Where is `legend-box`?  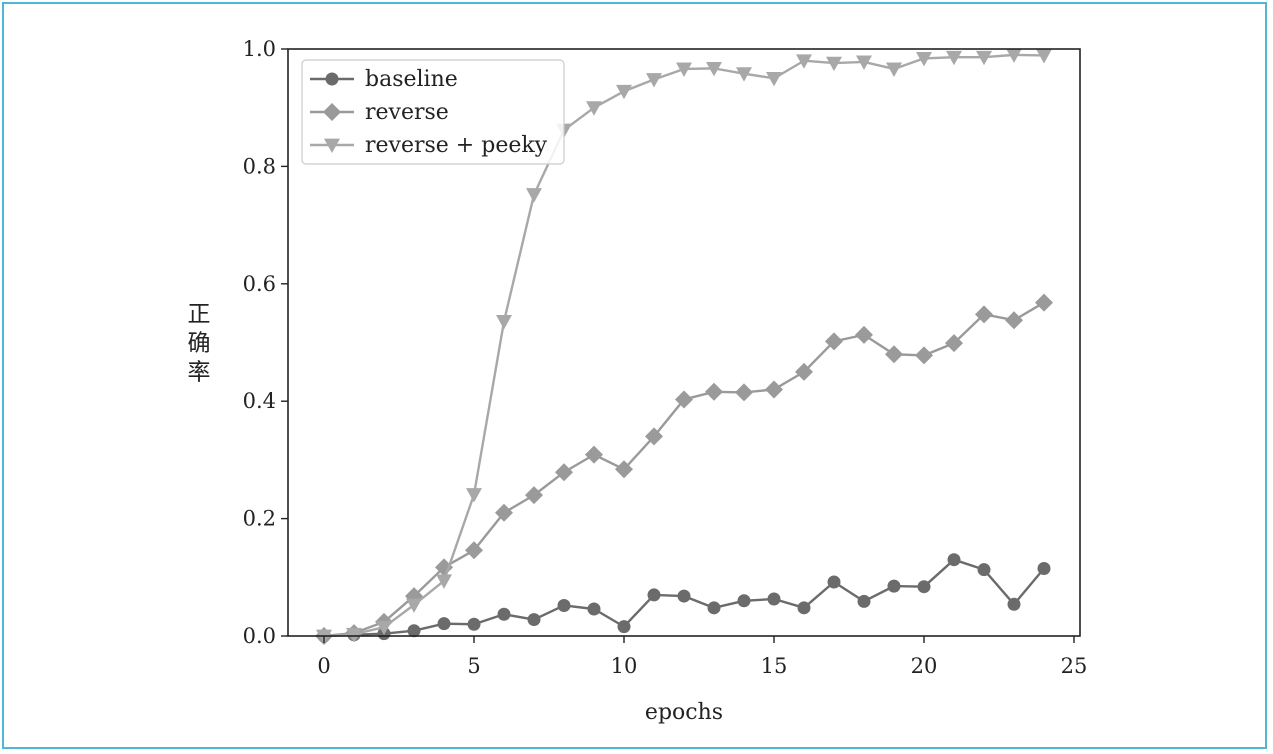 legend-box is located at coordinates (433, 112).